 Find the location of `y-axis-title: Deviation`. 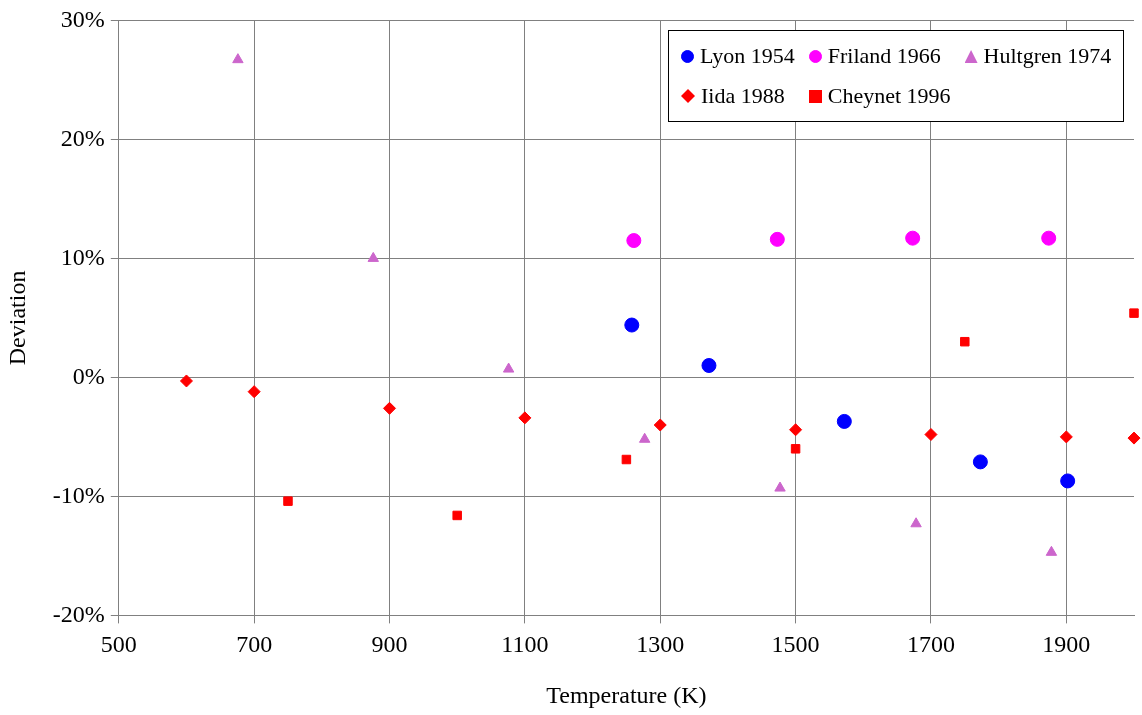

y-axis-title: Deviation is located at coordinates (16, 318).